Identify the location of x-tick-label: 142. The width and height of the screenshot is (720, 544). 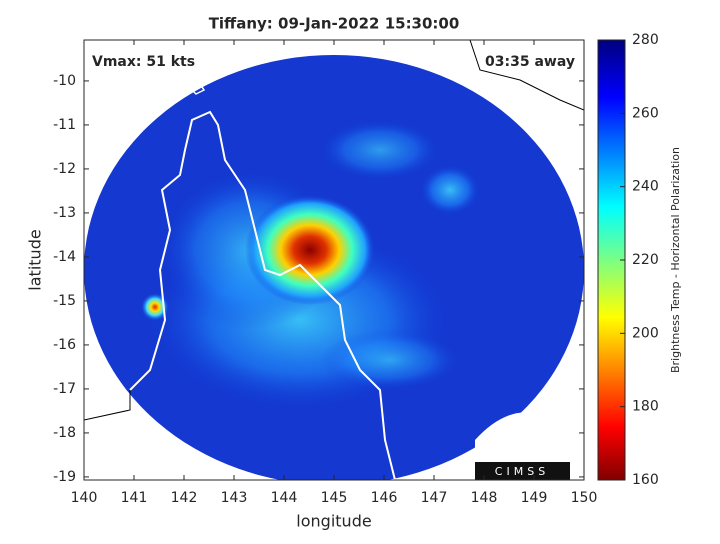
(184, 498).